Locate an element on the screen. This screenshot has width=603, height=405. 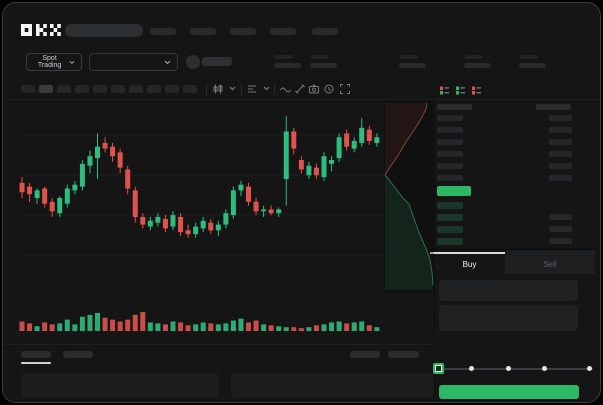
book-all-icon is located at coordinates (444, 90).